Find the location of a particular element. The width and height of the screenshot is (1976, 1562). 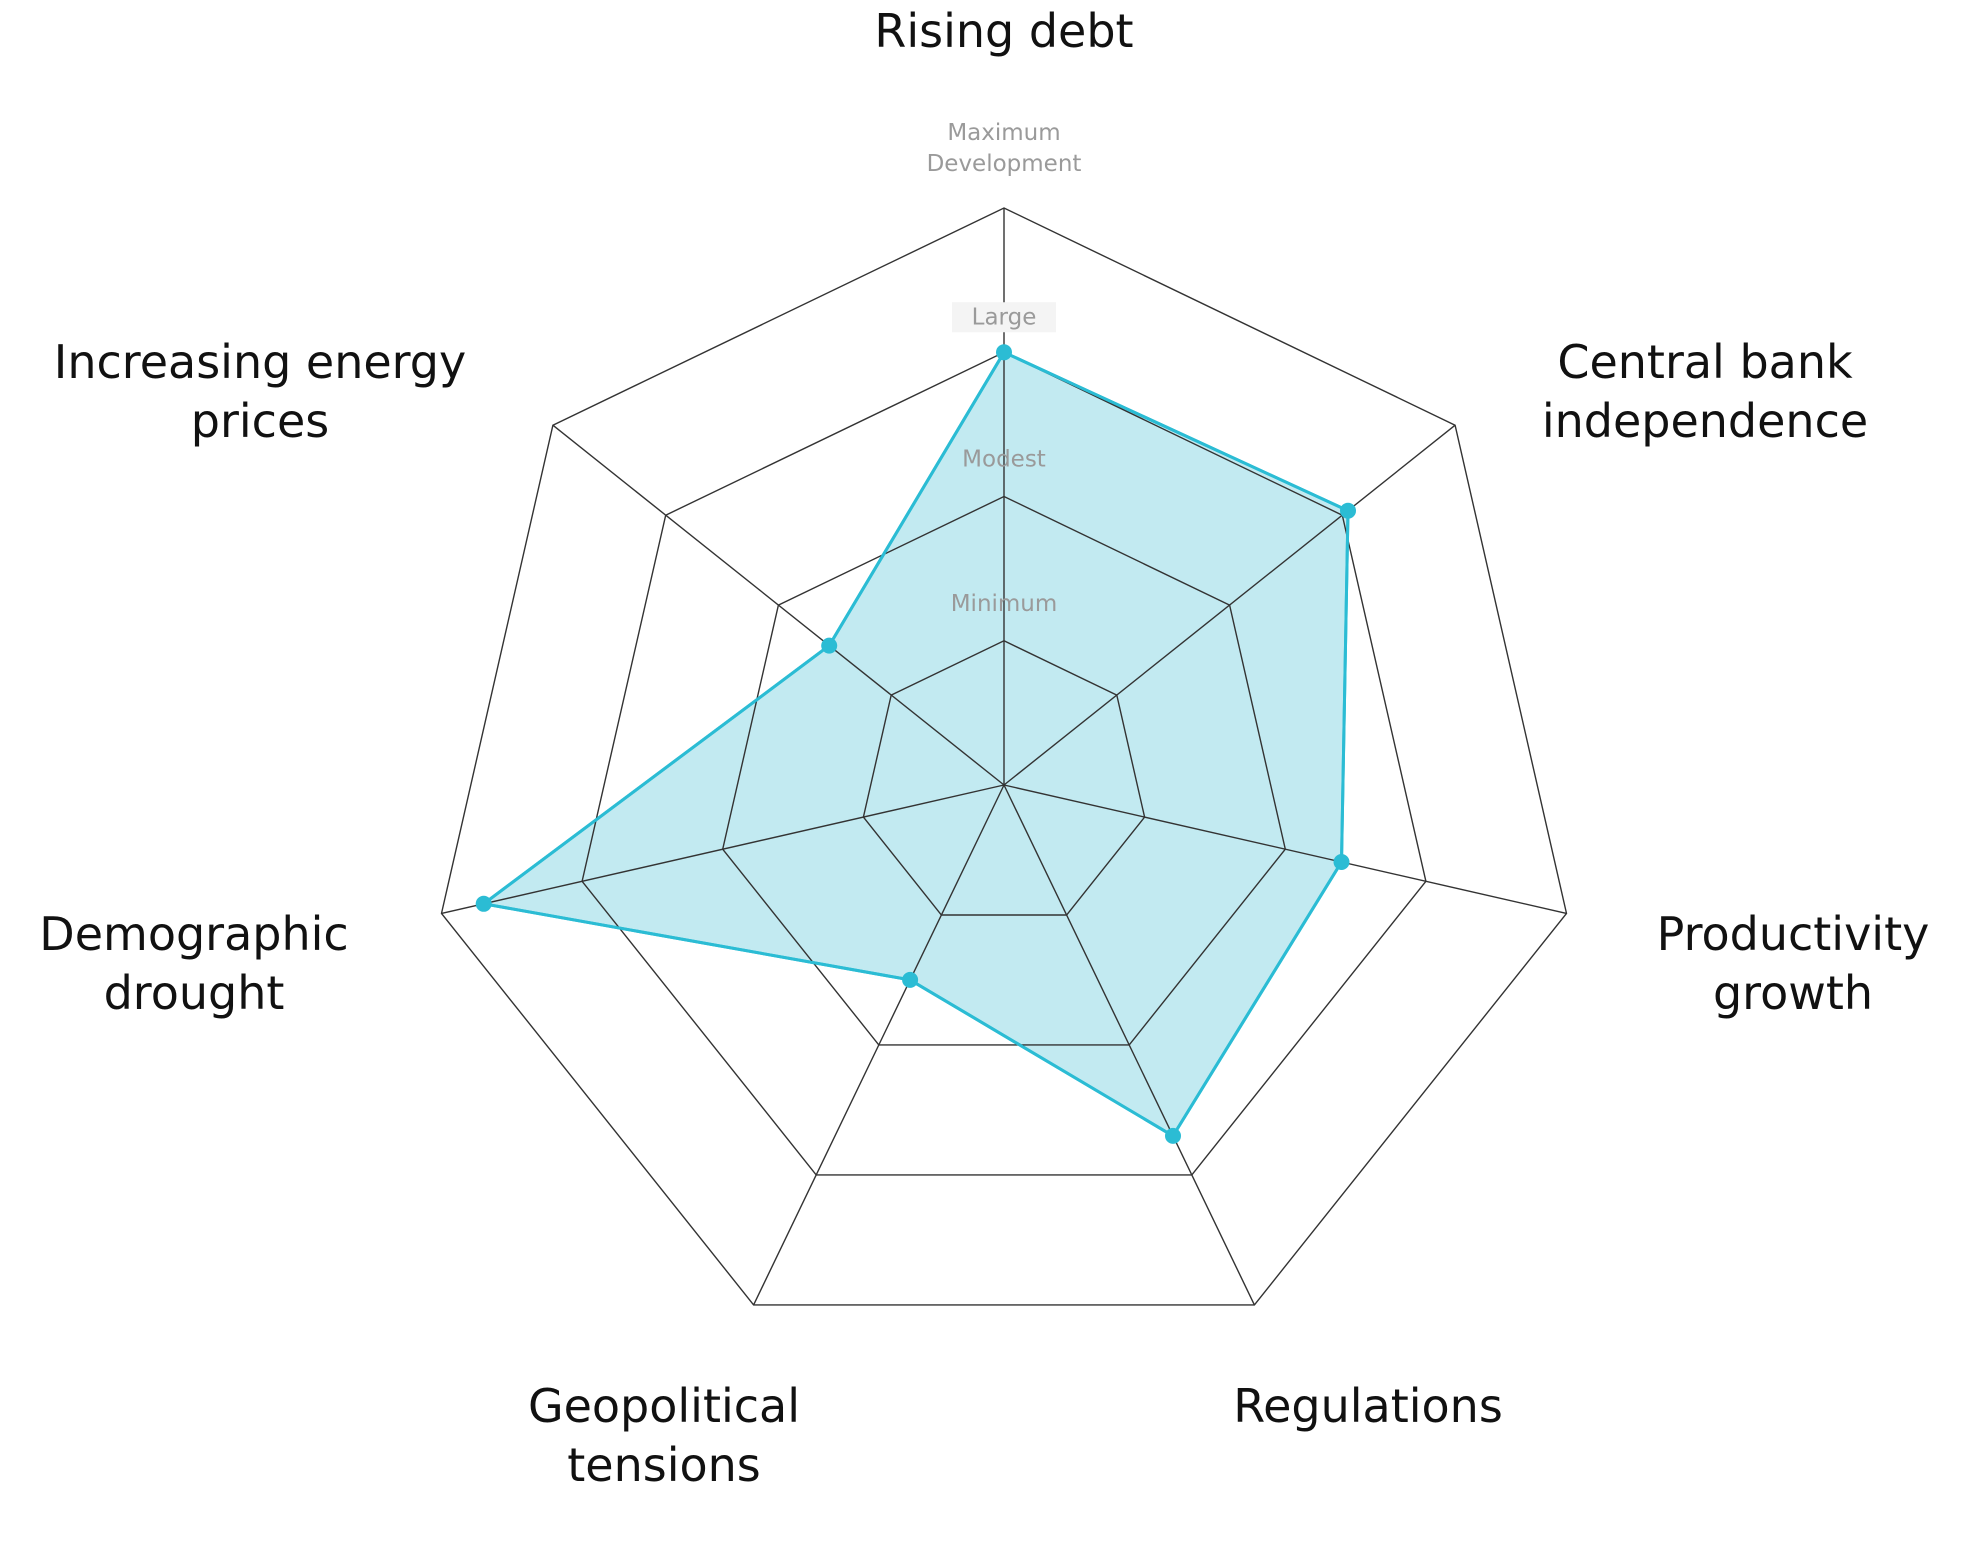

level-label-2: Modest is located at coordinates (1004, 460).